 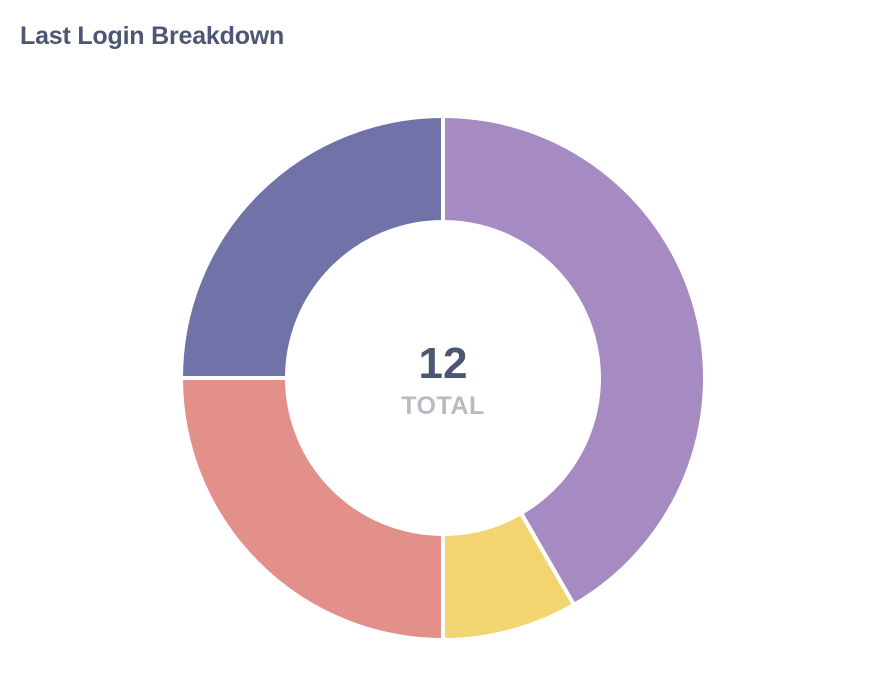 I want to click on donut-total-label: TOTAL, so click(x=443, y=406).